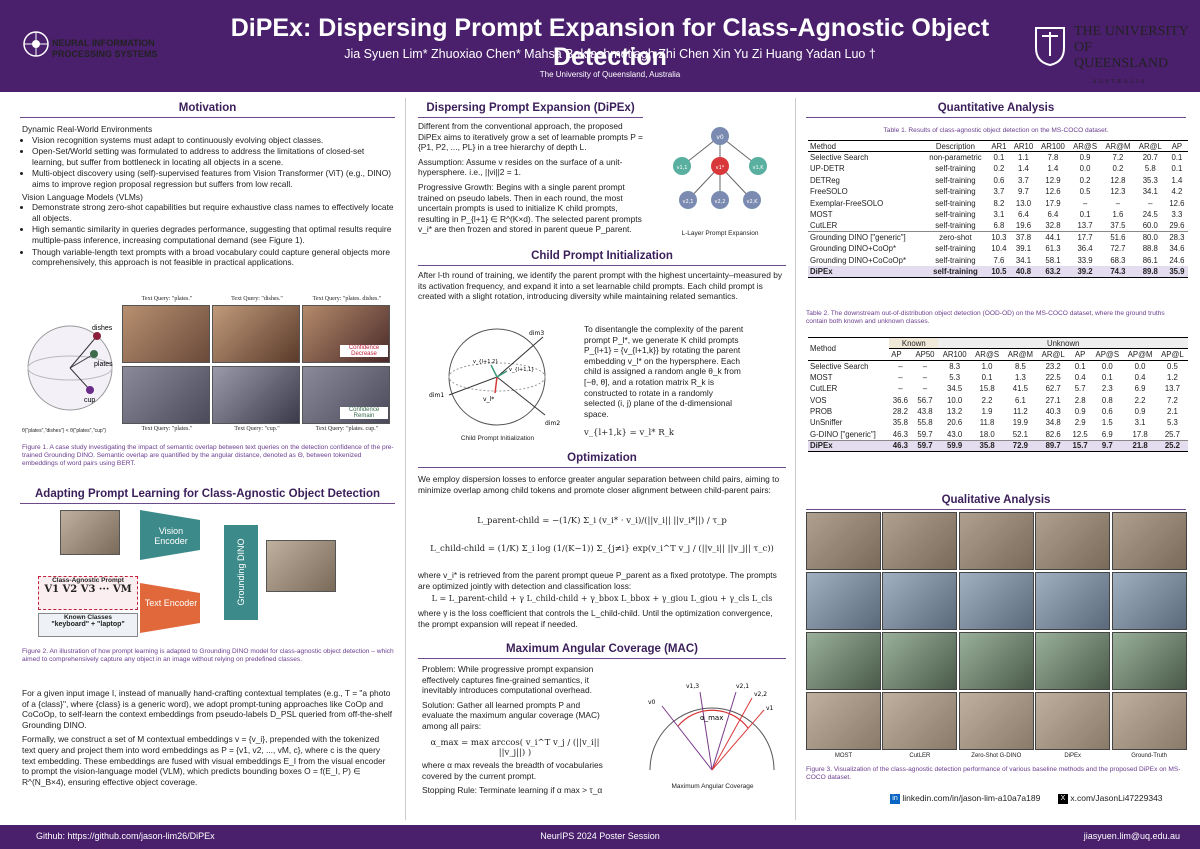  Describe the element at coordinates (1053, 203) in the screenshot. I see `table1-cell: 17.9` at that location.